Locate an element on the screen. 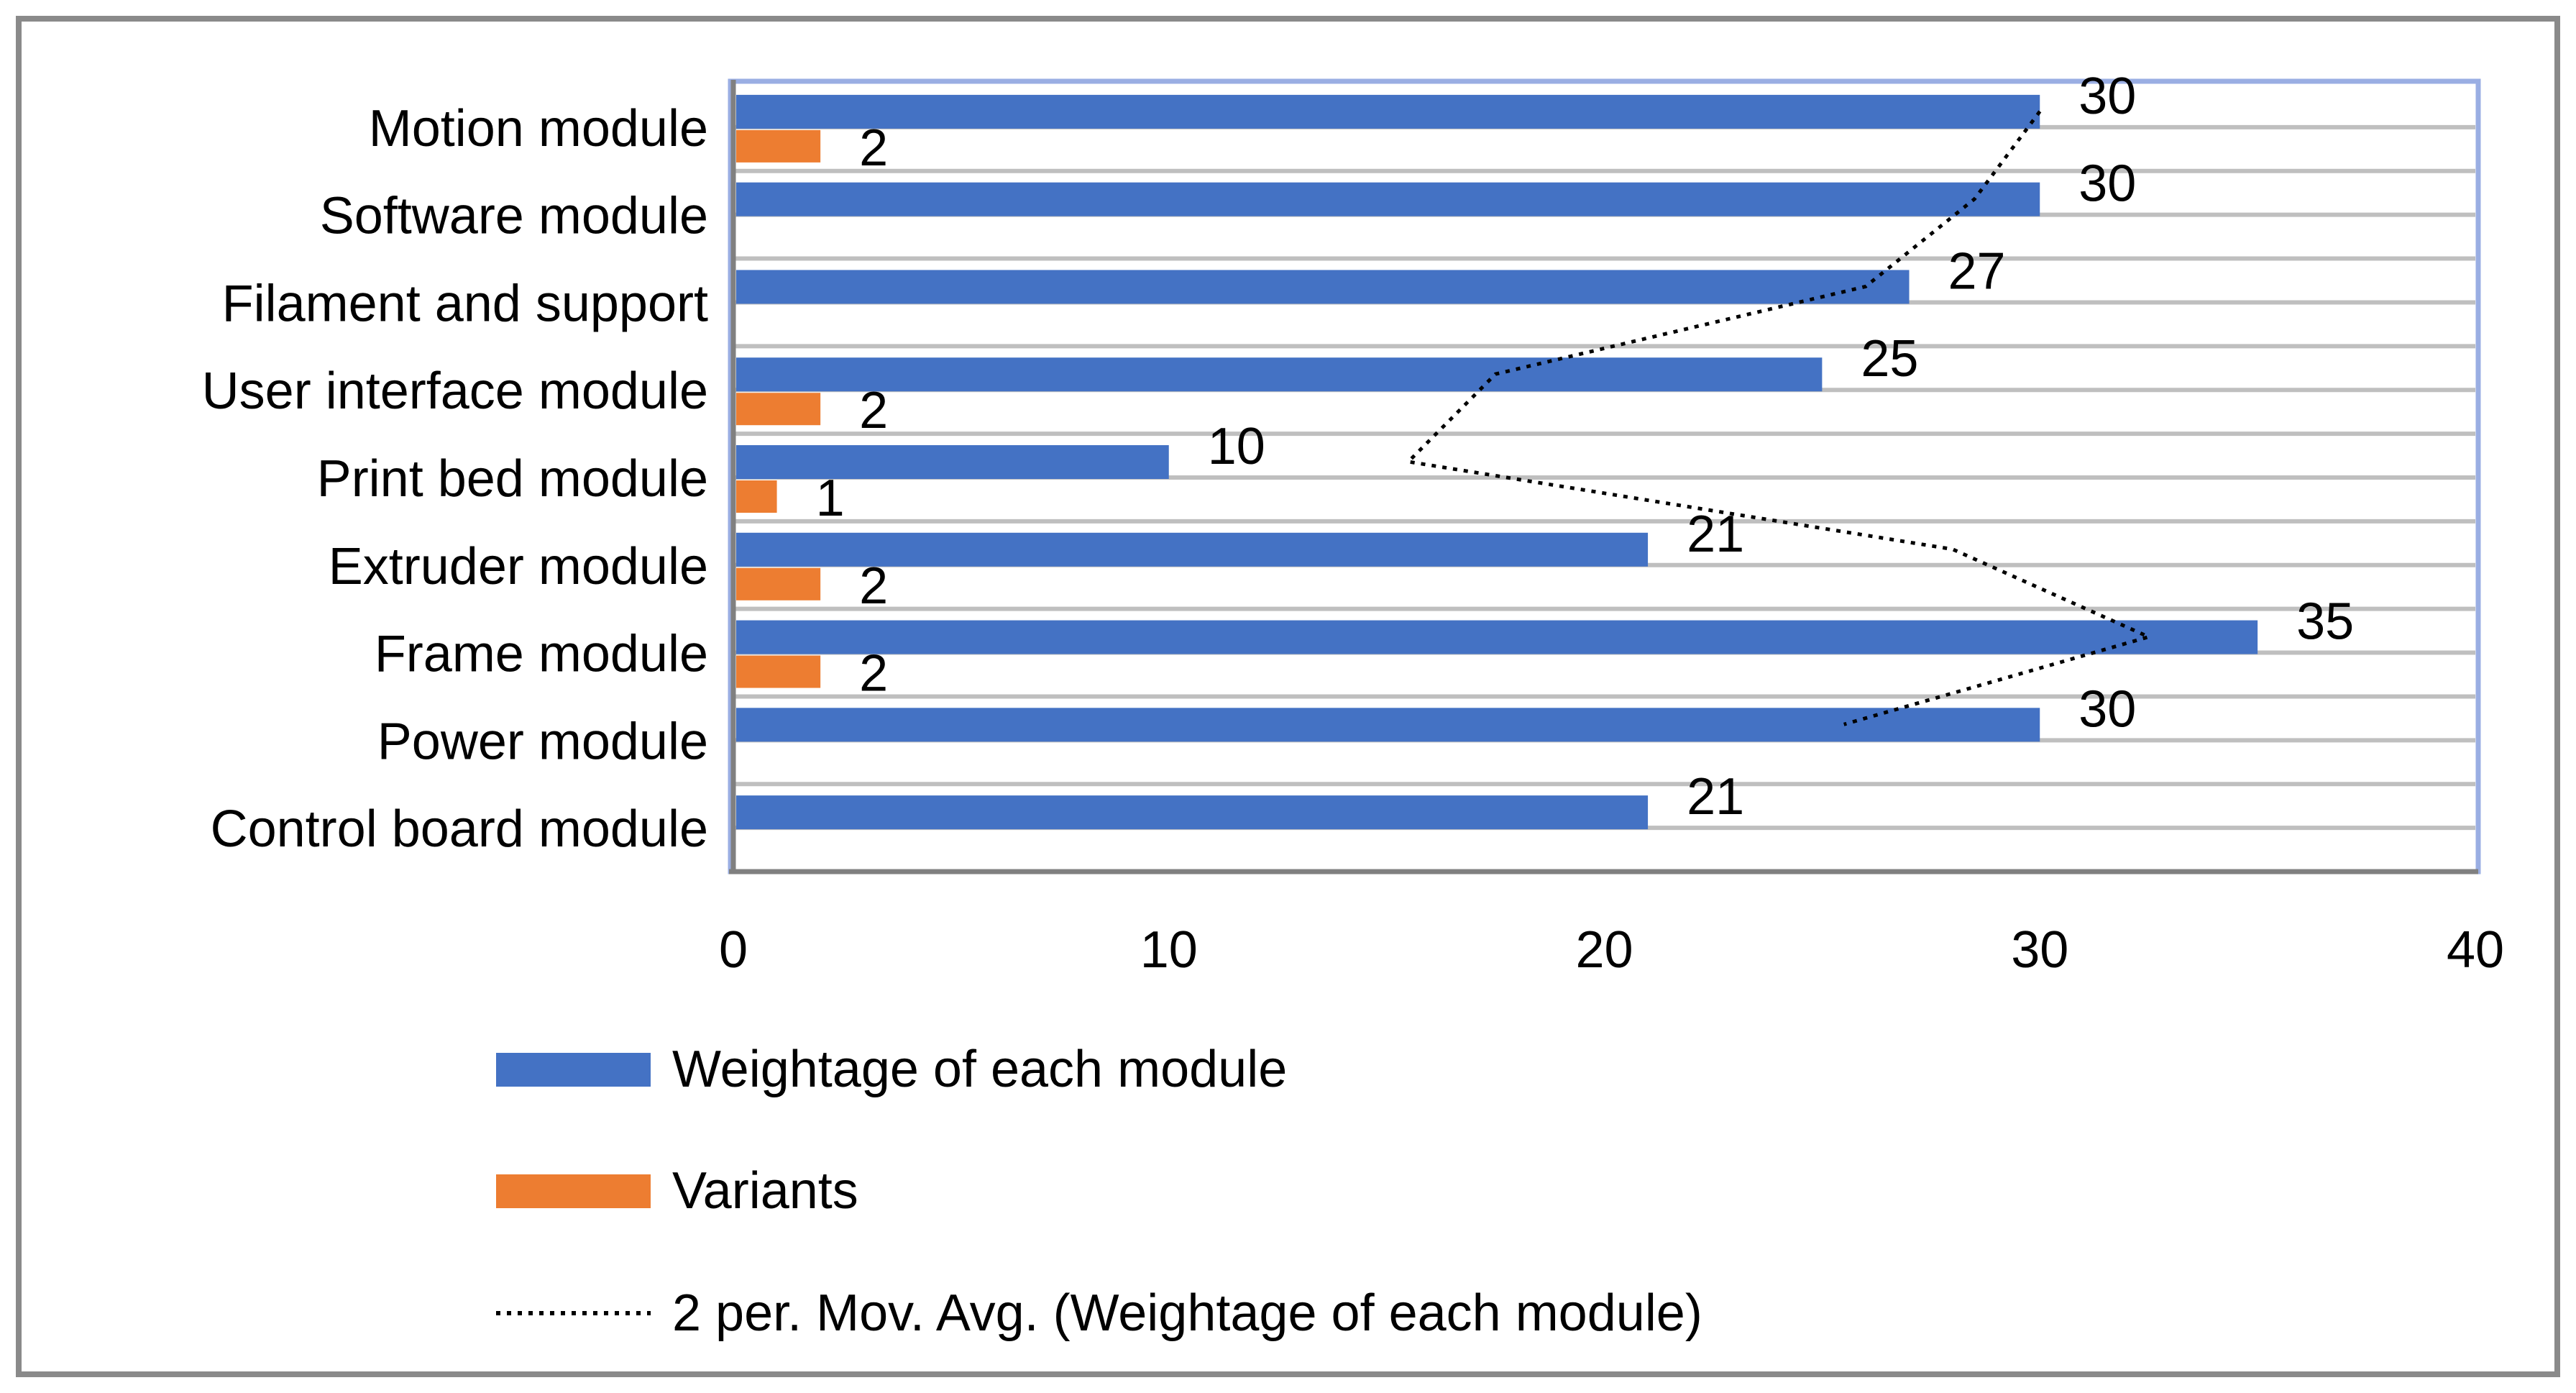 This screenshot has width=2576, height=1393. value-label-variants-extruder-module: 2 is located at coordinates (874, 586).